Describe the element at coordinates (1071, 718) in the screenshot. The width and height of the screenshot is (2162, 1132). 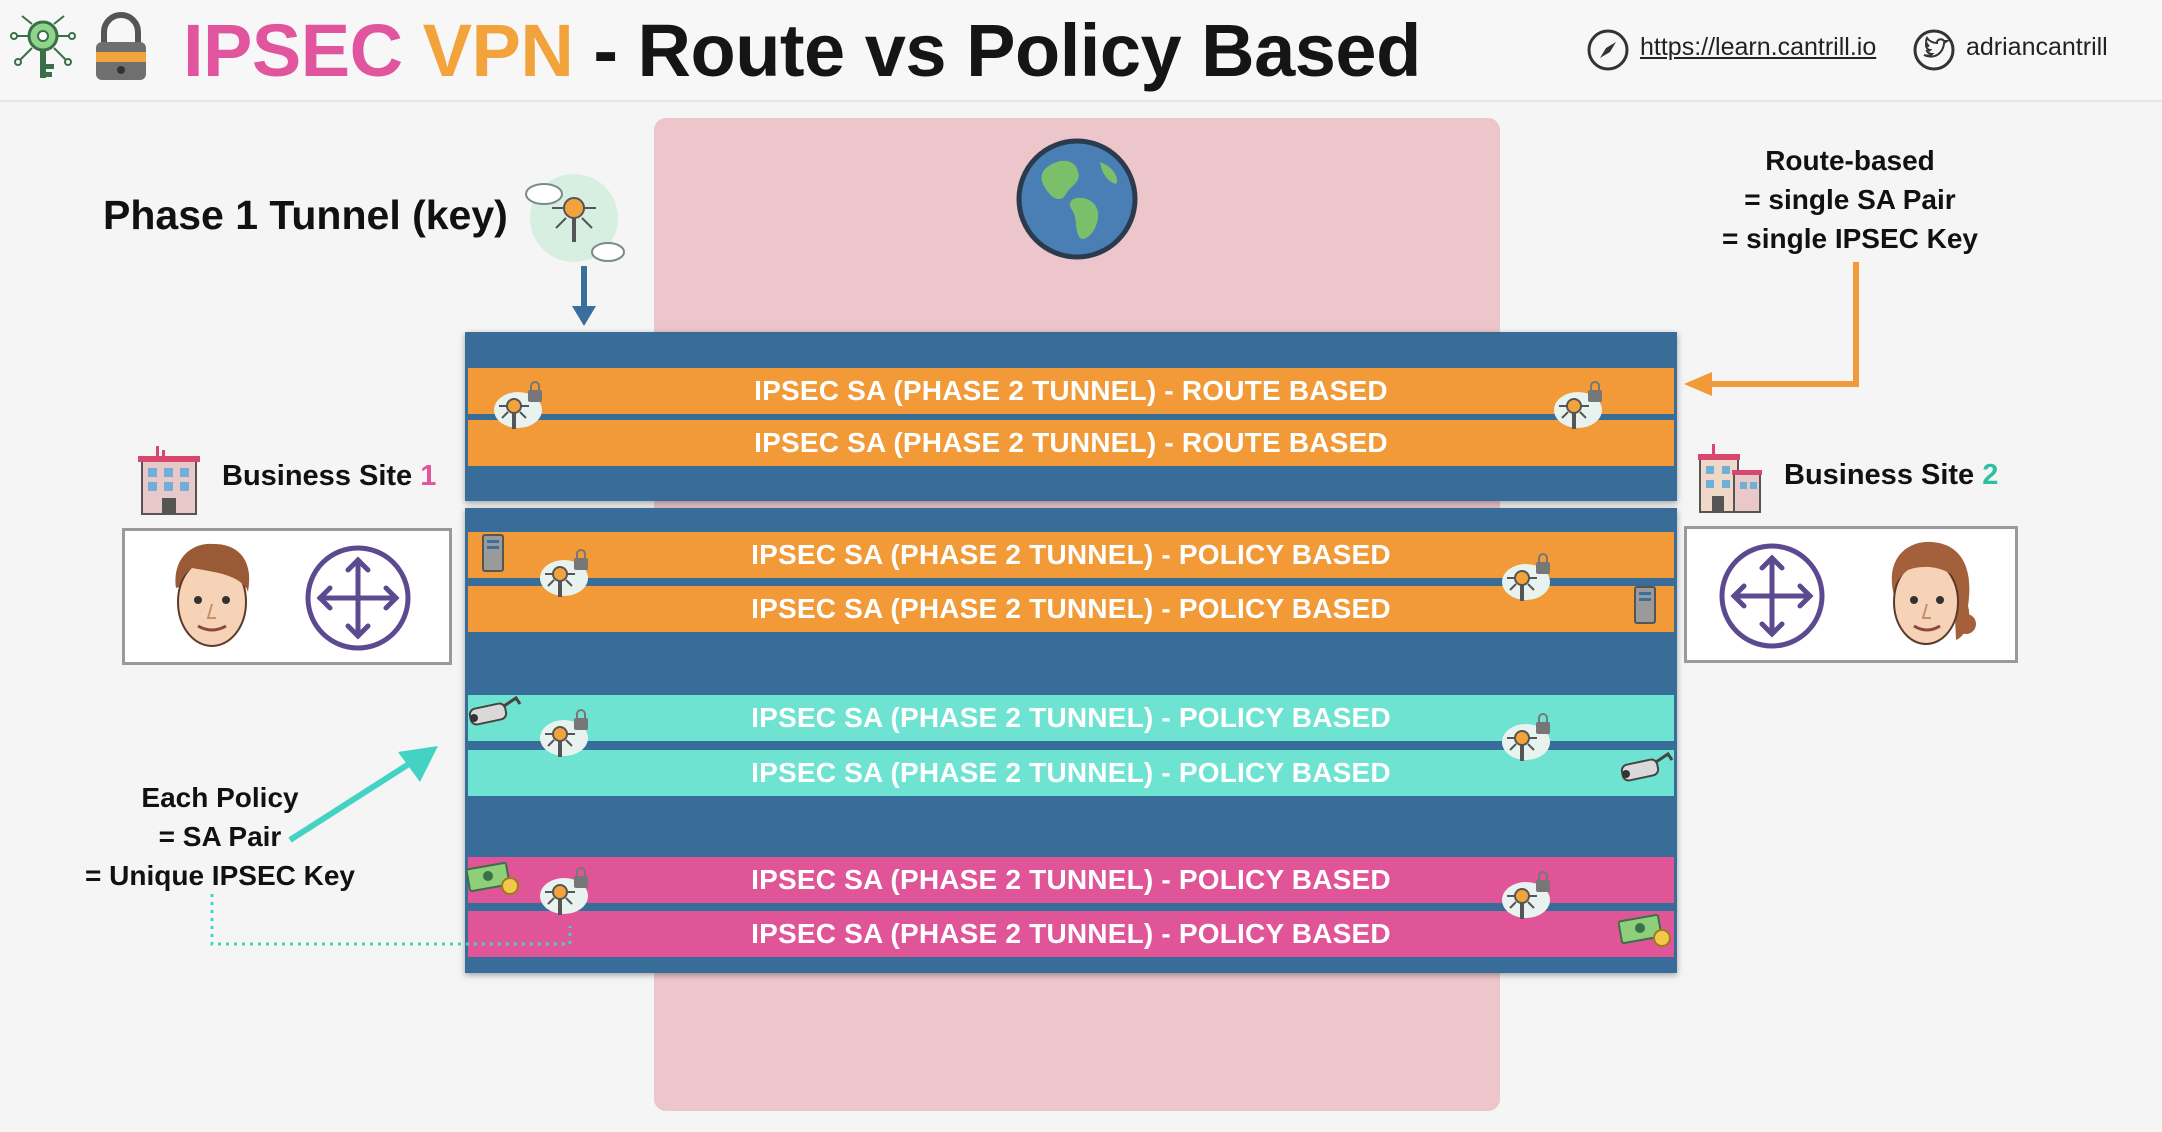
I see `phase2-tunnel-policy-3: IPSEC SA (PHASE 2 TUNNEL) - POLICY BASED` at that location.